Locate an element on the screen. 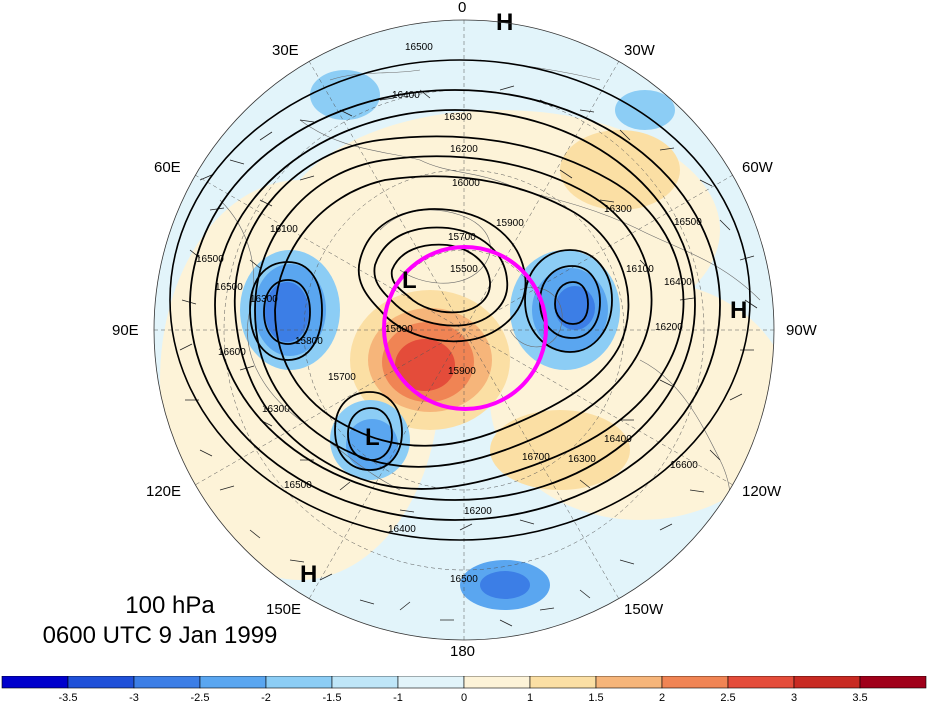 The image size is (928, 702). lon-label-180: 180 is located at coordinates (462, 651).